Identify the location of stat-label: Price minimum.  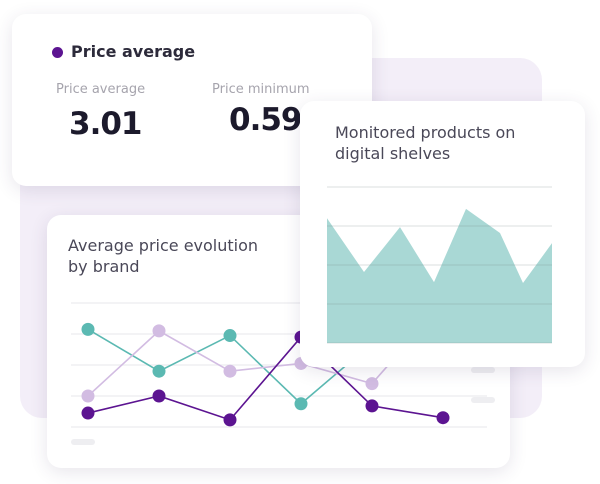
(261, 89).